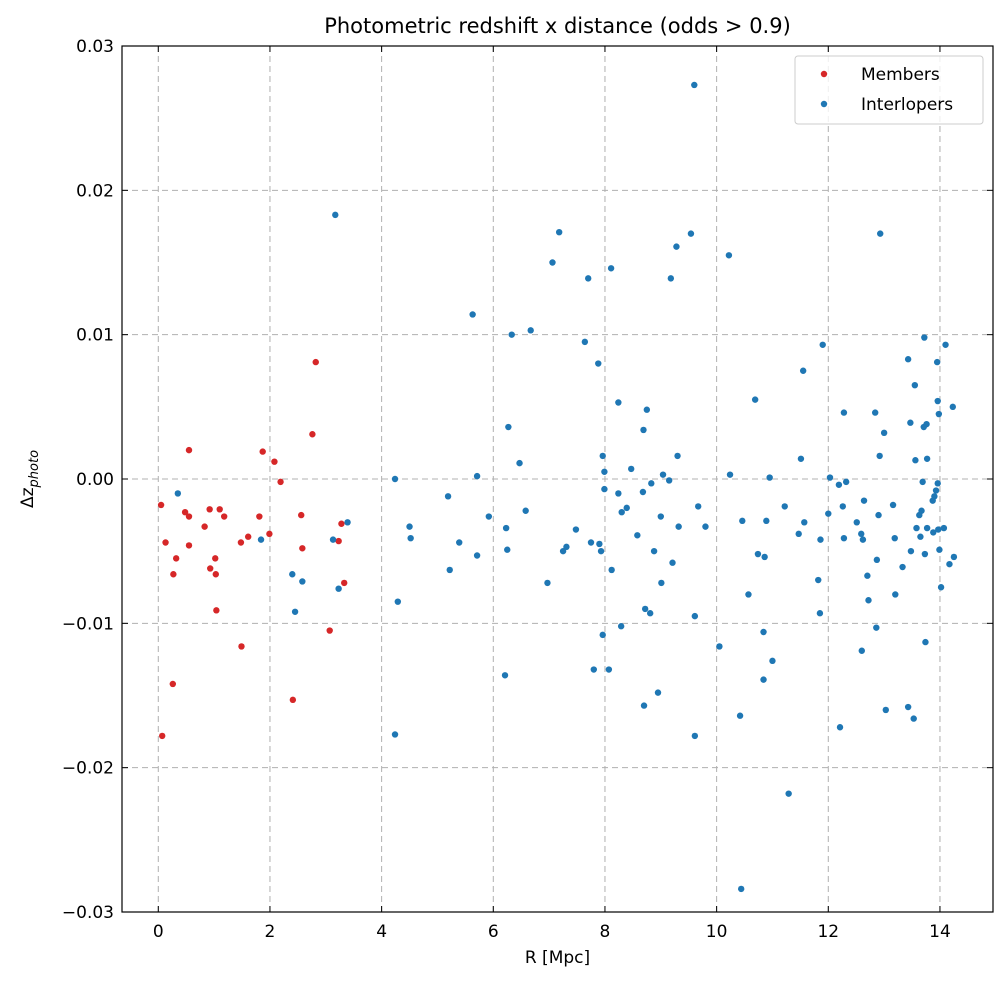  What do you see at coordinates (824, 74) in the screenshot?
I see `legend-marker-members` at bounding box center [824, 74].